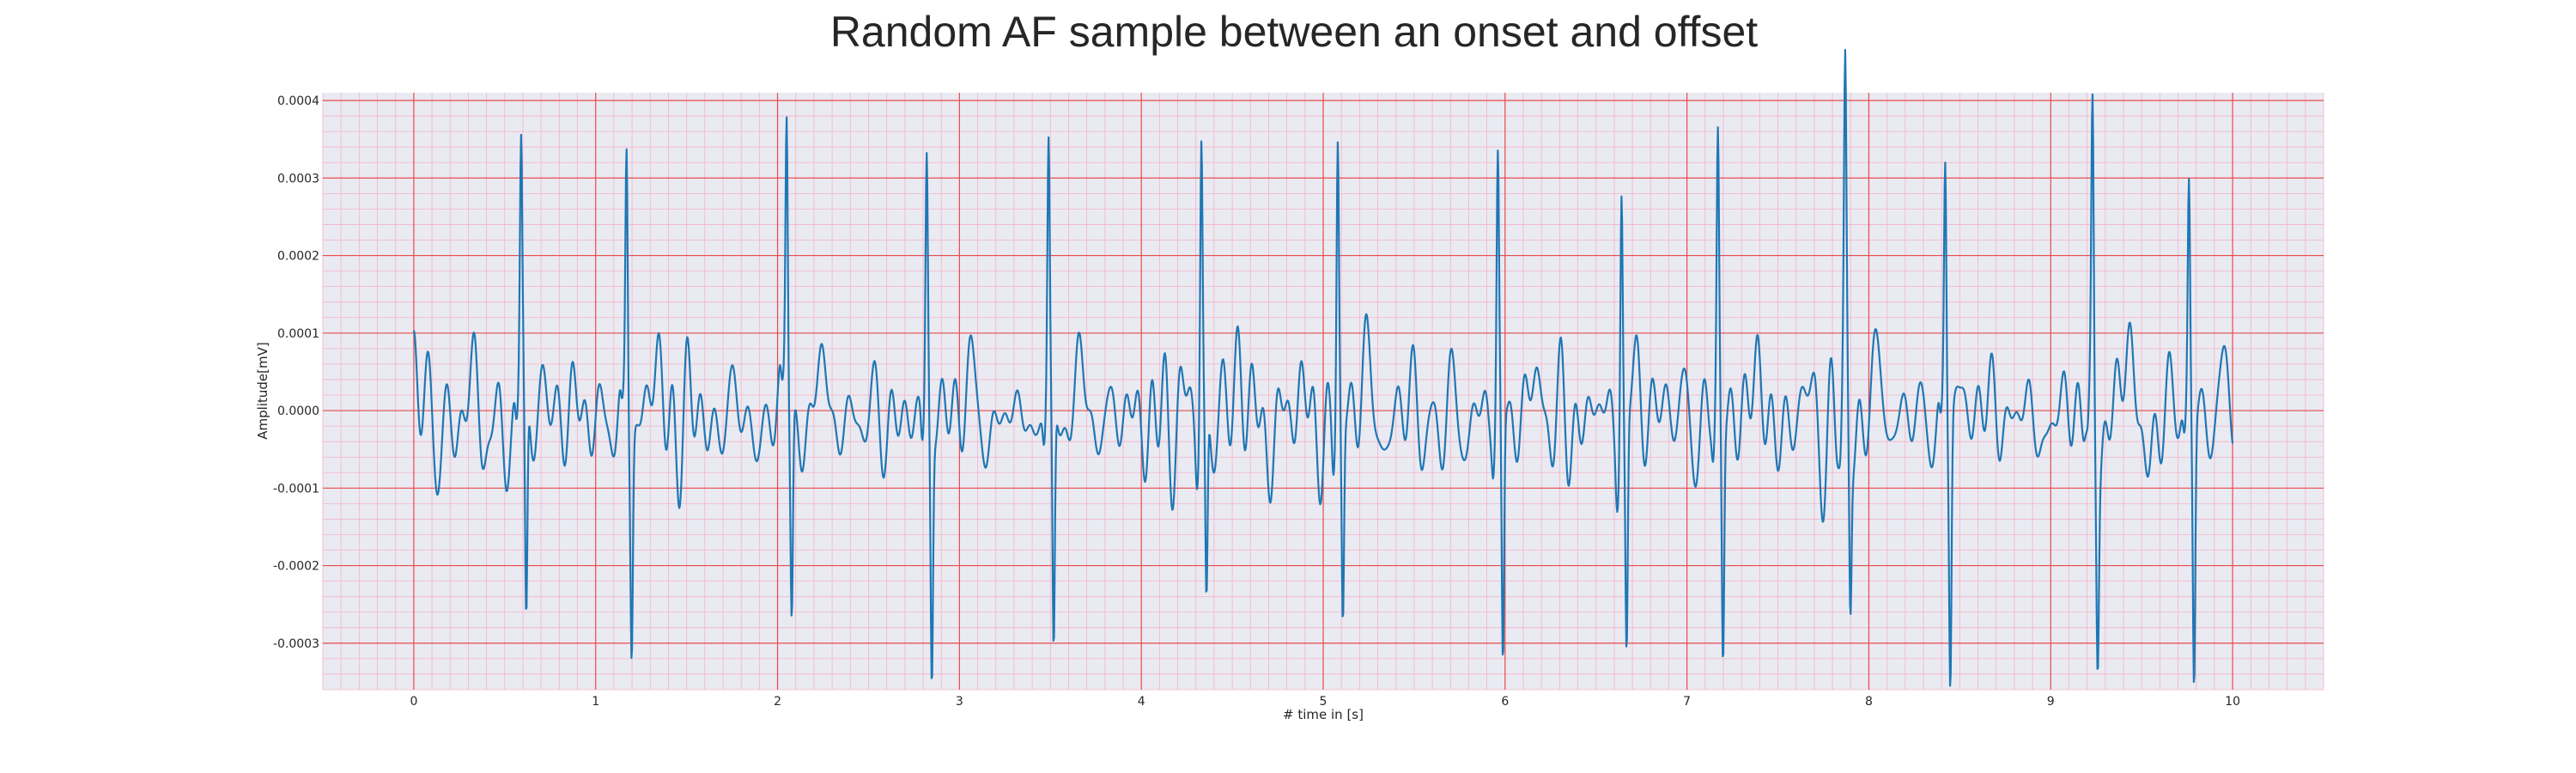 The height and width of the screenshot is (773, 2576). Describe the element at coordinates (1505, 702) in the screenshot. I see `x-tick-label: 6` at that location.